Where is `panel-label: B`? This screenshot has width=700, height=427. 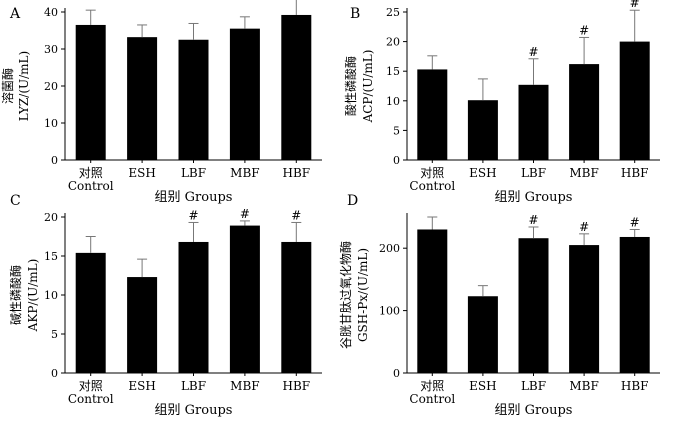 panel-label: B is located at coordinates (355, 14).